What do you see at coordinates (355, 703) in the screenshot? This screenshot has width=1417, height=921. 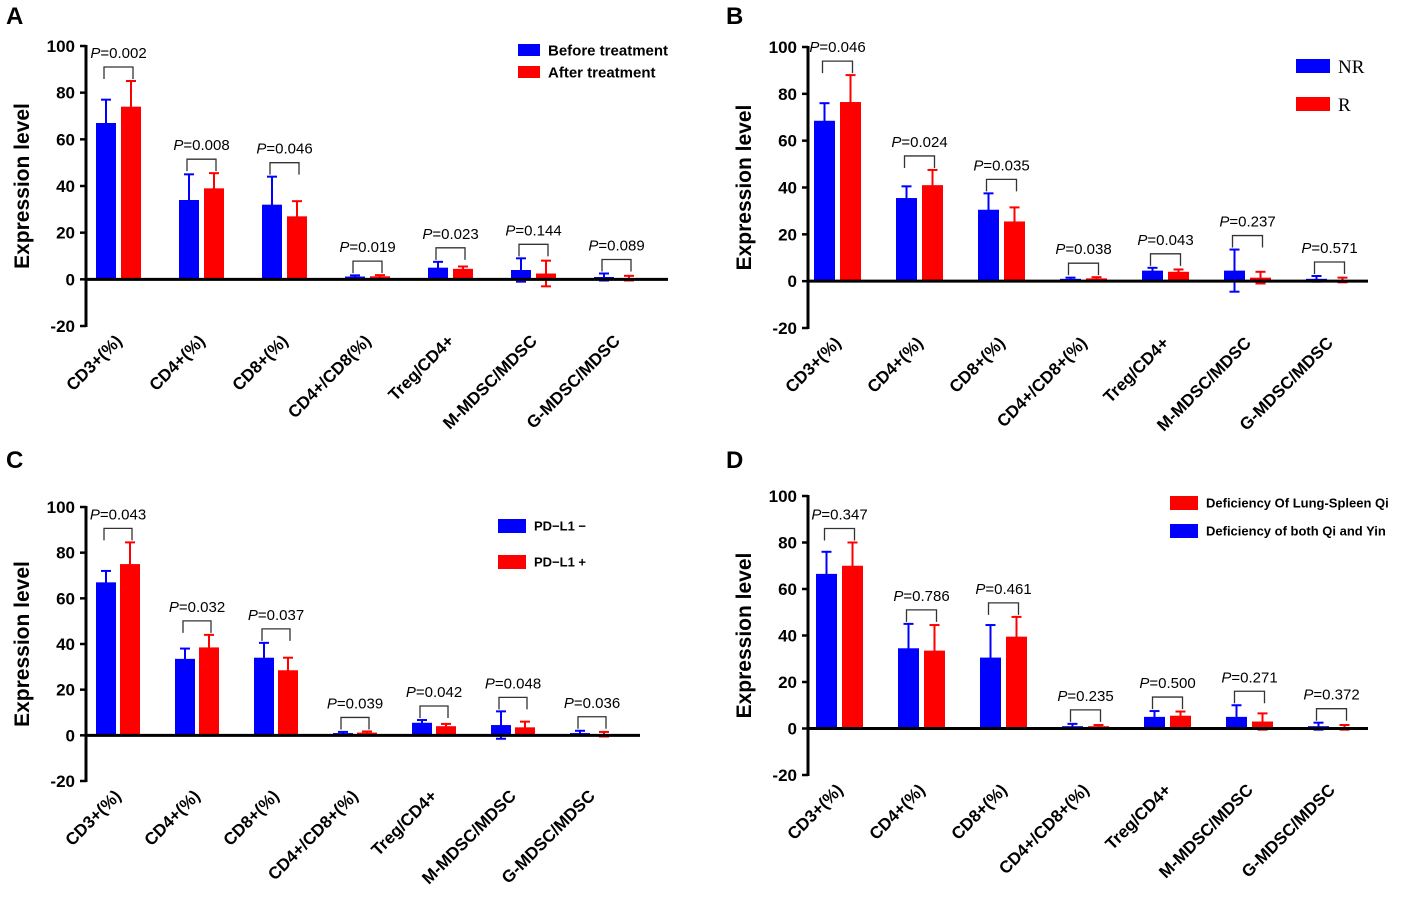 I see `p-value-label: P=0.039` at bounding box center [355, 703].